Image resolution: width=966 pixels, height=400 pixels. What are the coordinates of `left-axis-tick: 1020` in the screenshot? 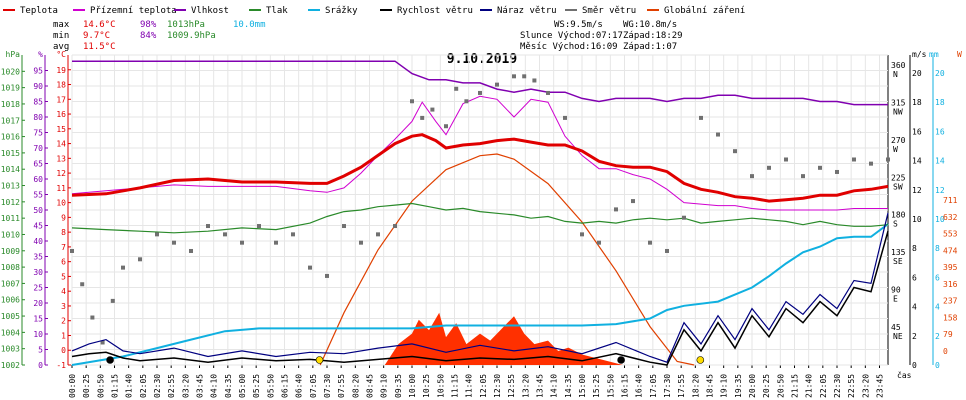 It's located at (10, 71).